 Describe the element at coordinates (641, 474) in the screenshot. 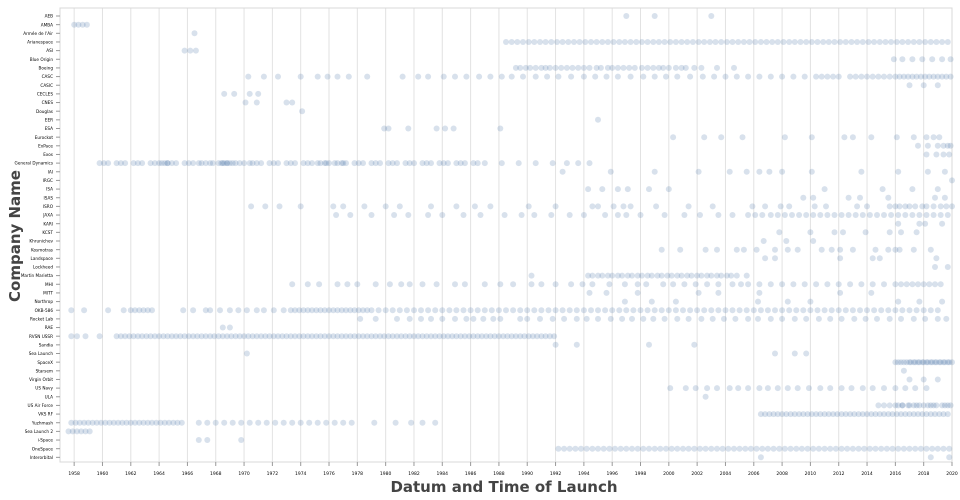

I see `x-tick-label: 1998` at that location.